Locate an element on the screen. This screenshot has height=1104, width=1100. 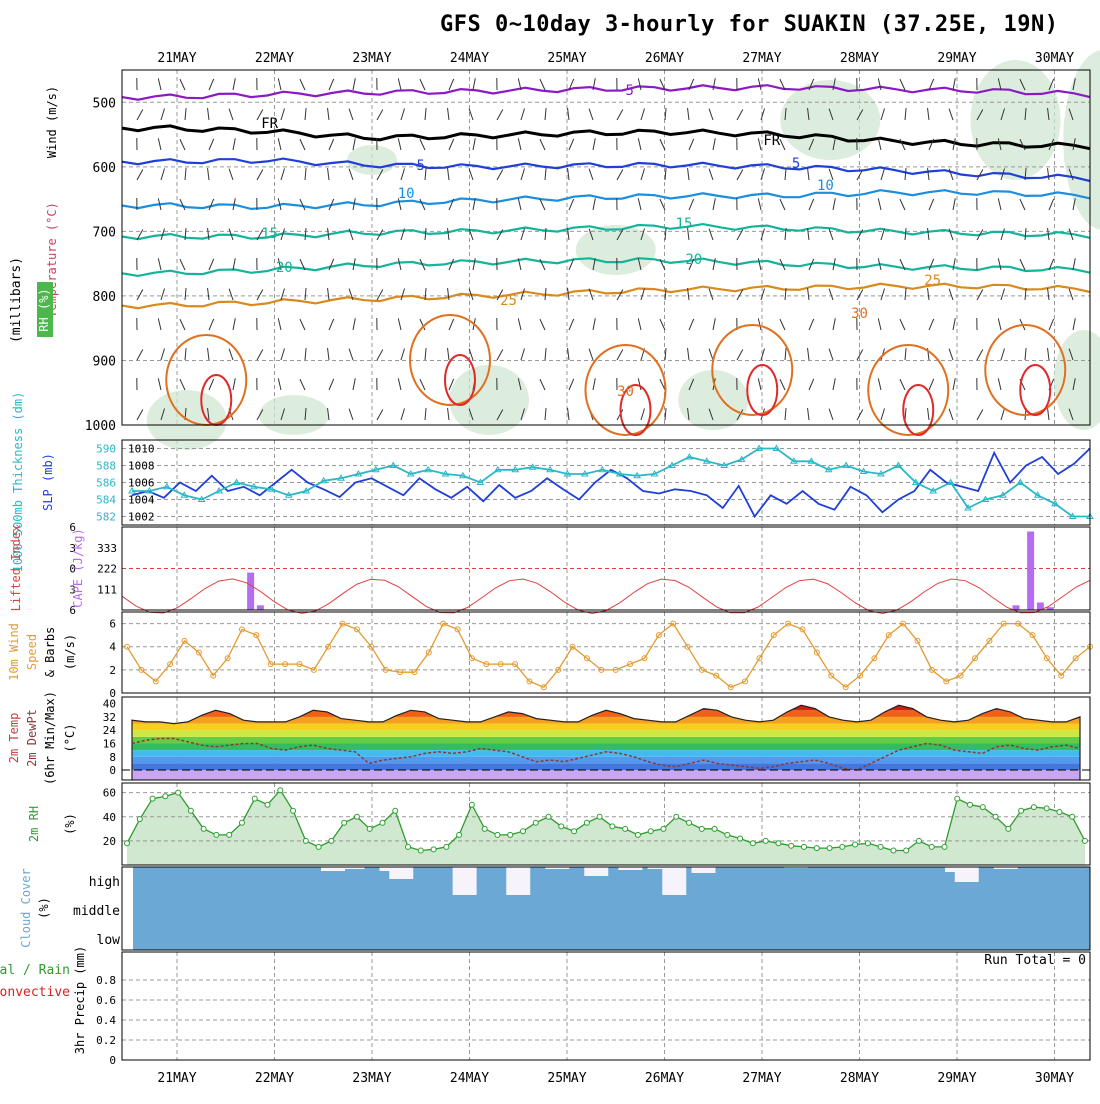
contour-label: 20 is located at coordinates (693, 260).